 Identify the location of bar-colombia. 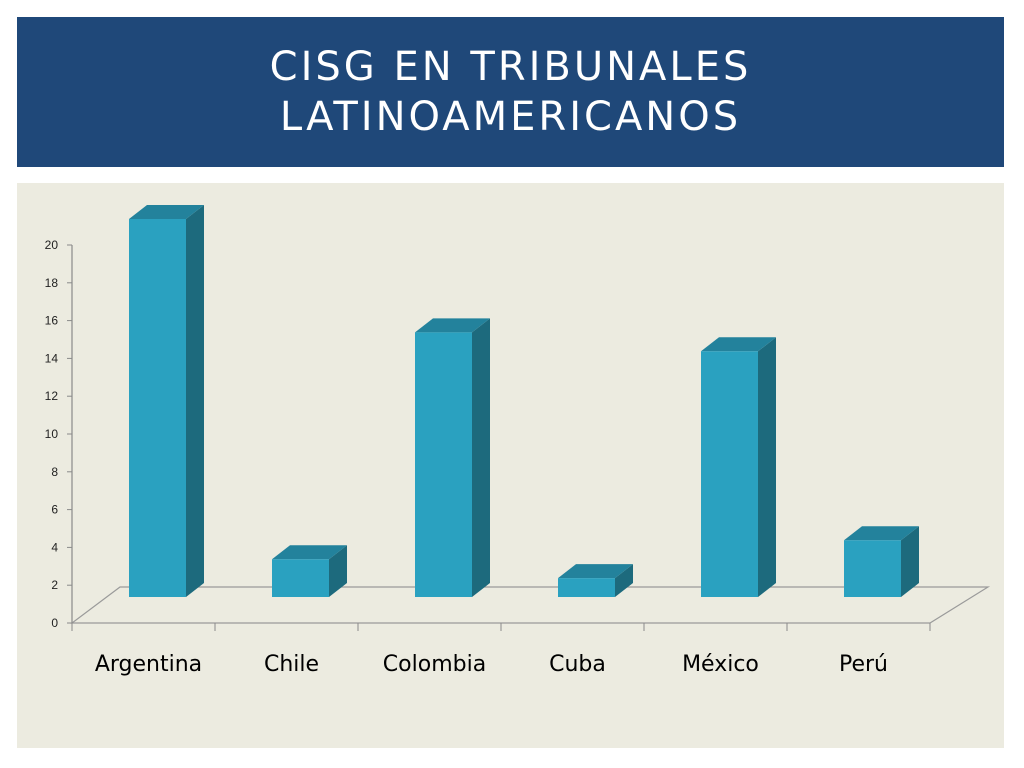
(452, 457).